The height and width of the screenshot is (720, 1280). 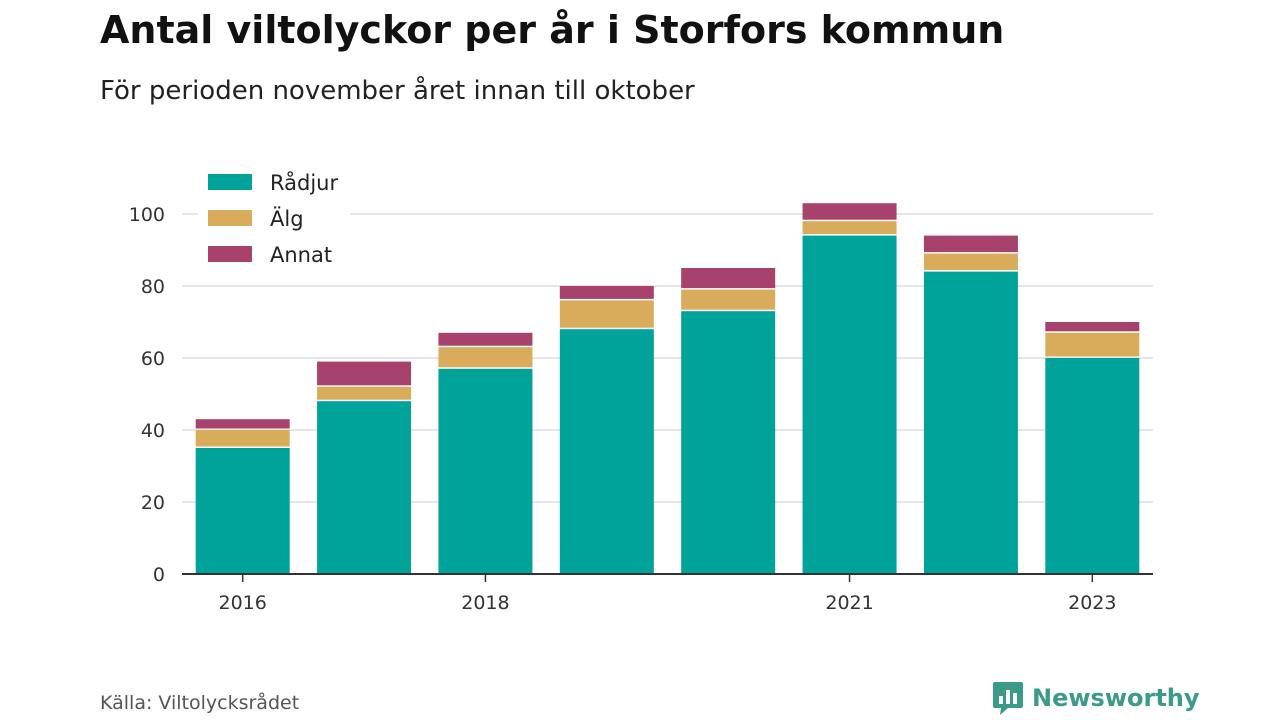 What do you see at coordinates (159, 575) in the screenshot?
I see `y-tick-label: 0` at bounding box center [159, 575].